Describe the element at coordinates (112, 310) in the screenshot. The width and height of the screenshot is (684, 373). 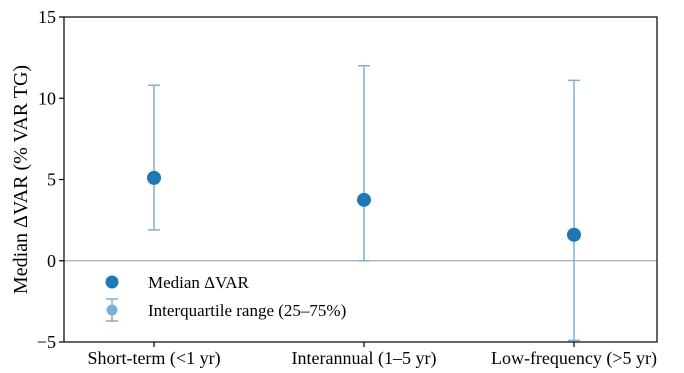
I see `legend-marker-iqr-dot` at that location.